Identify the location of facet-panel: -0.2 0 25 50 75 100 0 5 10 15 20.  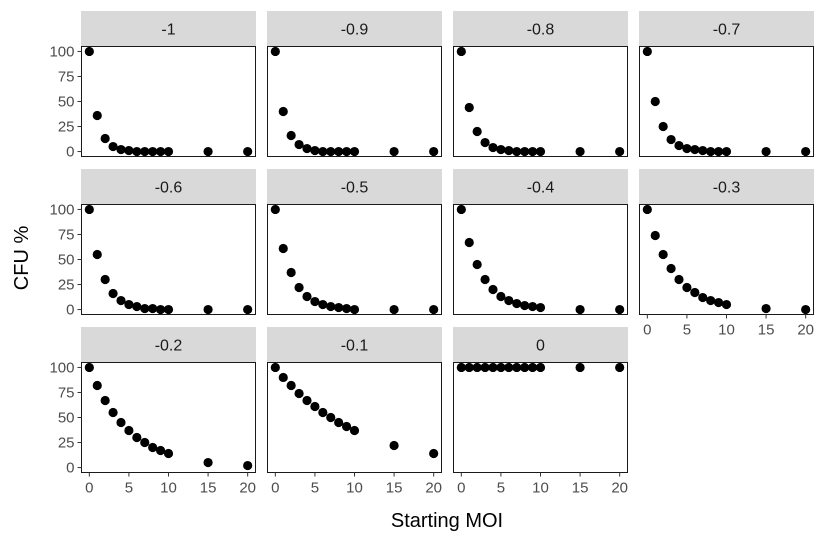
(152, 412).